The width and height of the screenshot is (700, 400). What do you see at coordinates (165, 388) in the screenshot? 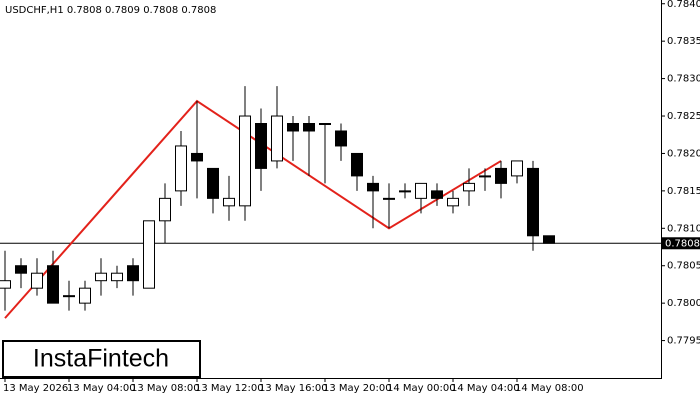
I see `x-tick-label: 13 May 08:00` at bounding box center [165, 388].